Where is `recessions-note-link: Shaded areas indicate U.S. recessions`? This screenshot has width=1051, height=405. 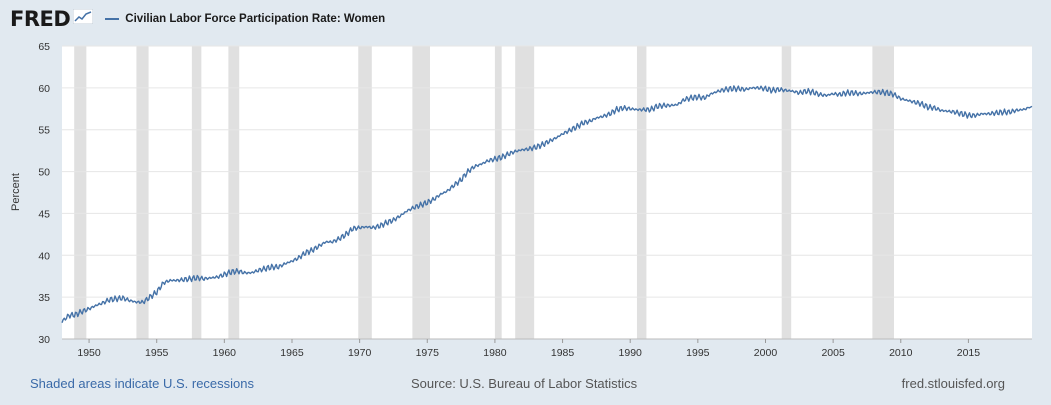 recessions-note-link: Shaded areas indicate U.S. recessions is located at coordinates (142, 383).